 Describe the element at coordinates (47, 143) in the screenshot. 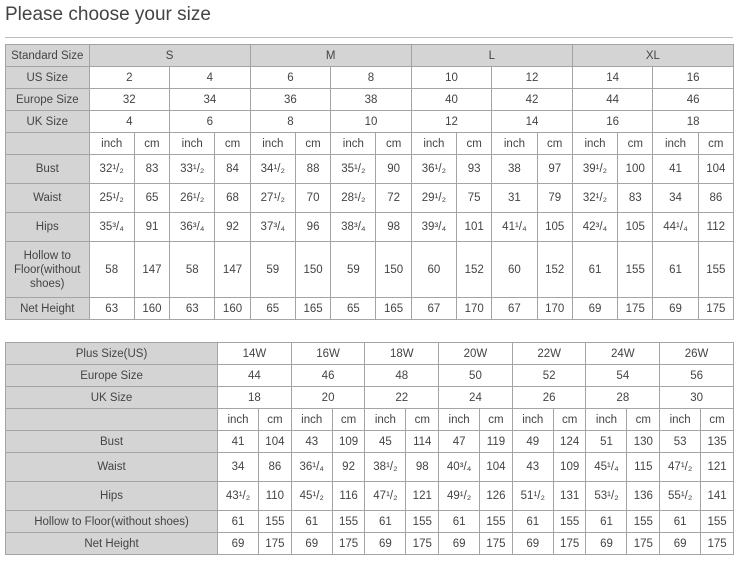

I see `row-label` at that location.